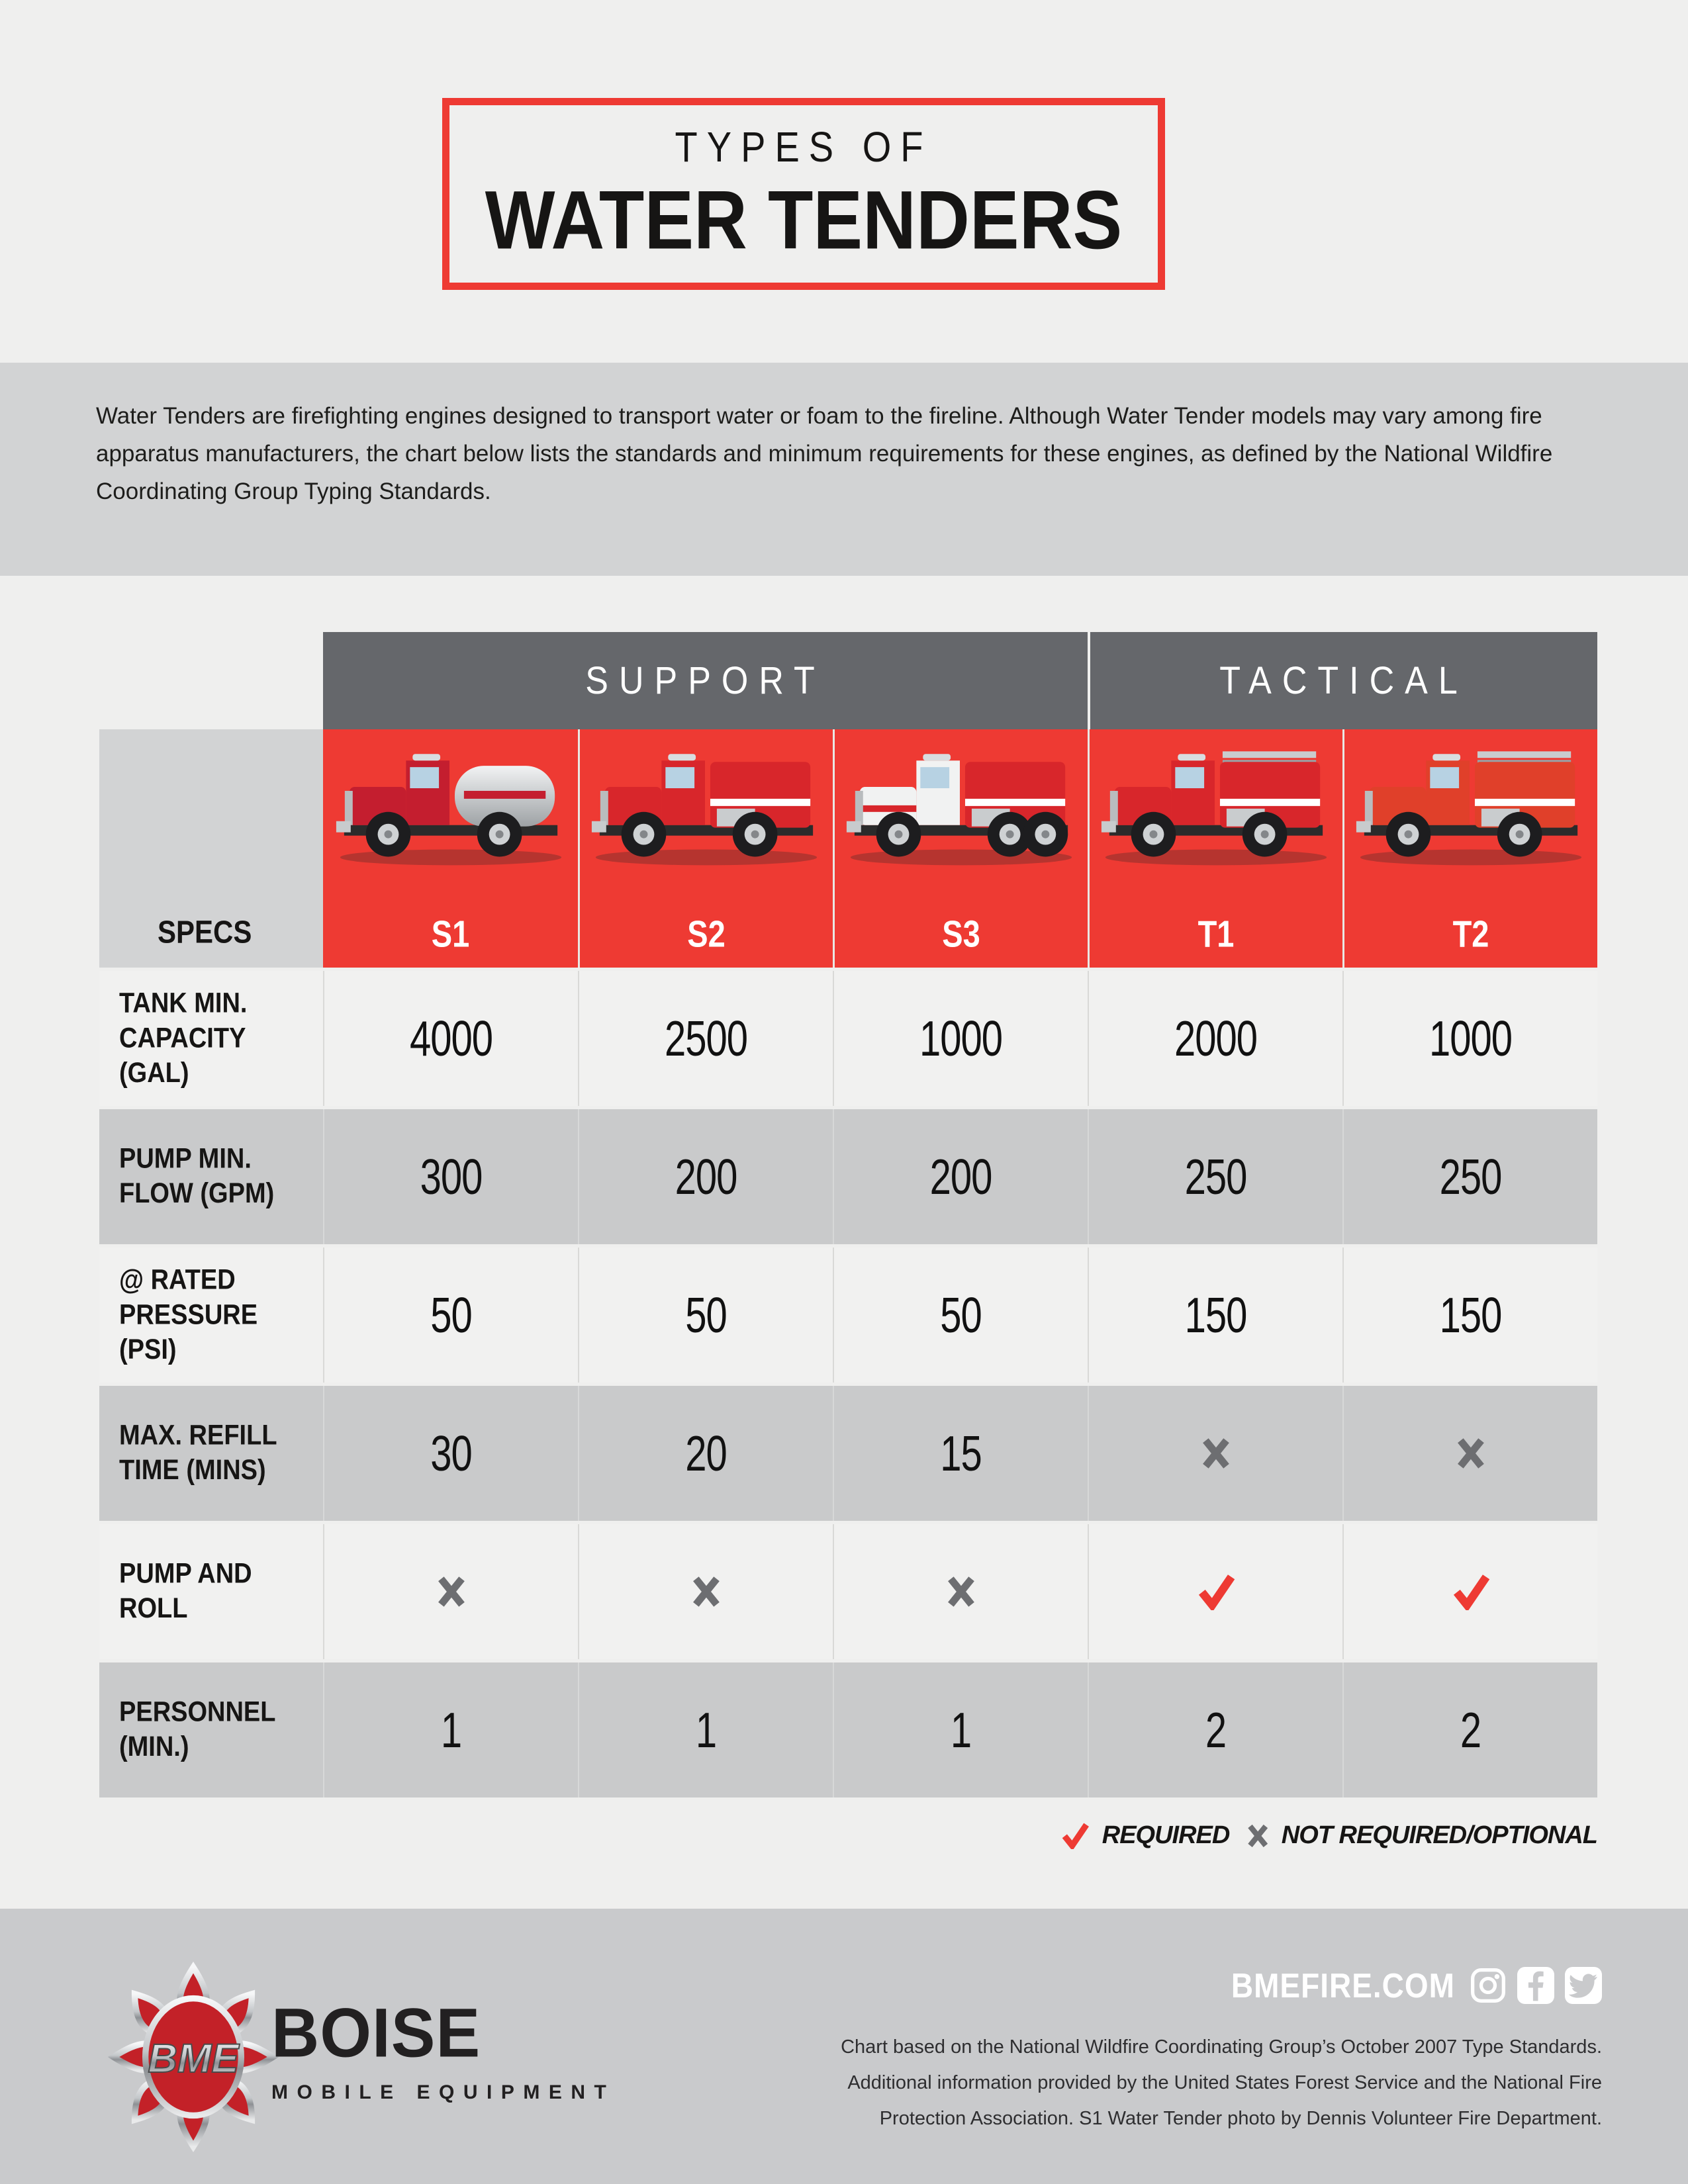 This screenshot has width=1688, height=2184. Describe the element at coordinates (450, 933) in the screenshot. I see `column-label-s1: S1` at that location.